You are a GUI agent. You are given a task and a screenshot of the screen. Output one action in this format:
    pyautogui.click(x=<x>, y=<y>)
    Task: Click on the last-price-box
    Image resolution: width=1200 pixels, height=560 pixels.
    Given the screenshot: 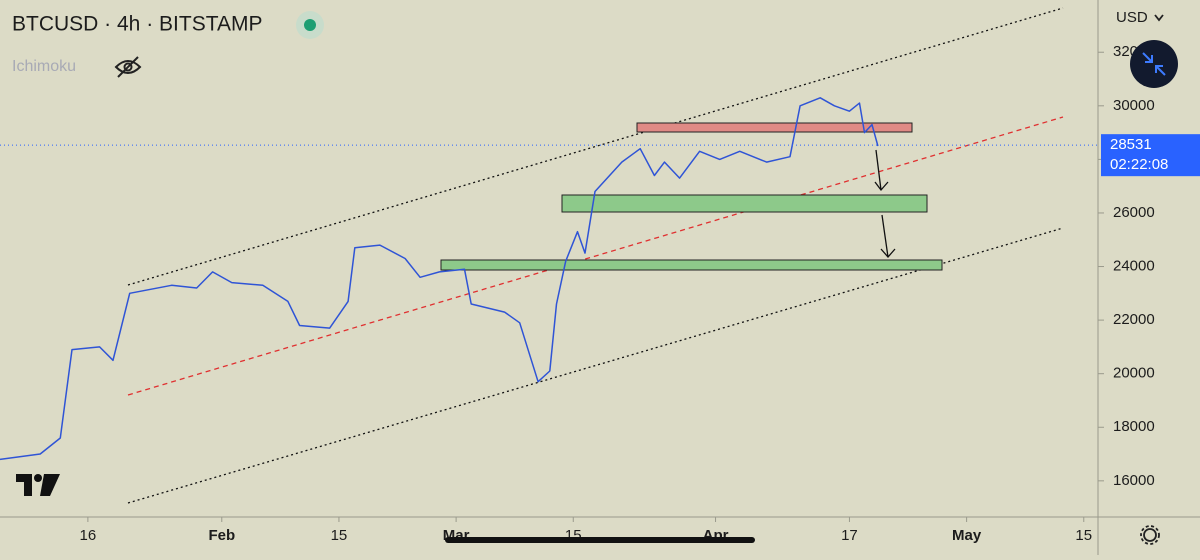 What is the action you would take?
    pyautogui.click(x=1150, y=155)
    